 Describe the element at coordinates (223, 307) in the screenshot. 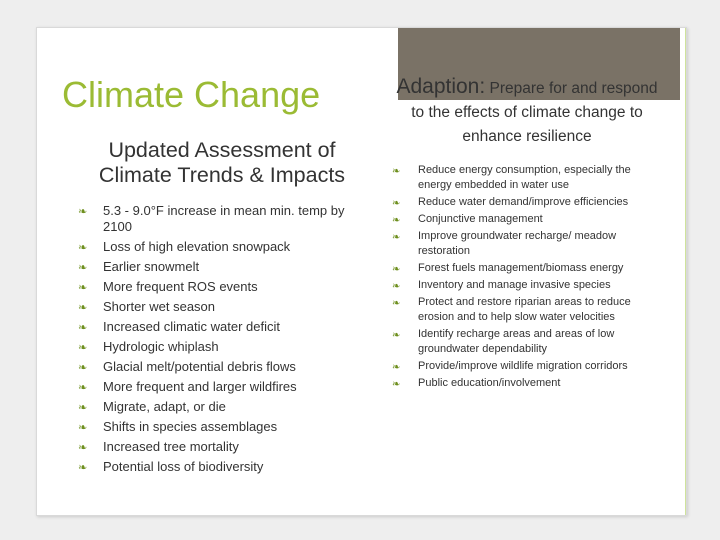

I see `impact-list-item: ❧ Shorter wet season` at that location.